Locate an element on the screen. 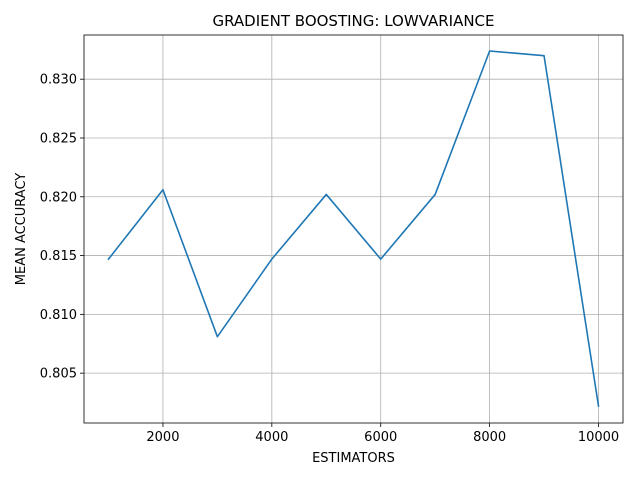 The width and height of the screenshot is (640, 480). y-tick-label: 0.815 is located at coordinates (58, 256).